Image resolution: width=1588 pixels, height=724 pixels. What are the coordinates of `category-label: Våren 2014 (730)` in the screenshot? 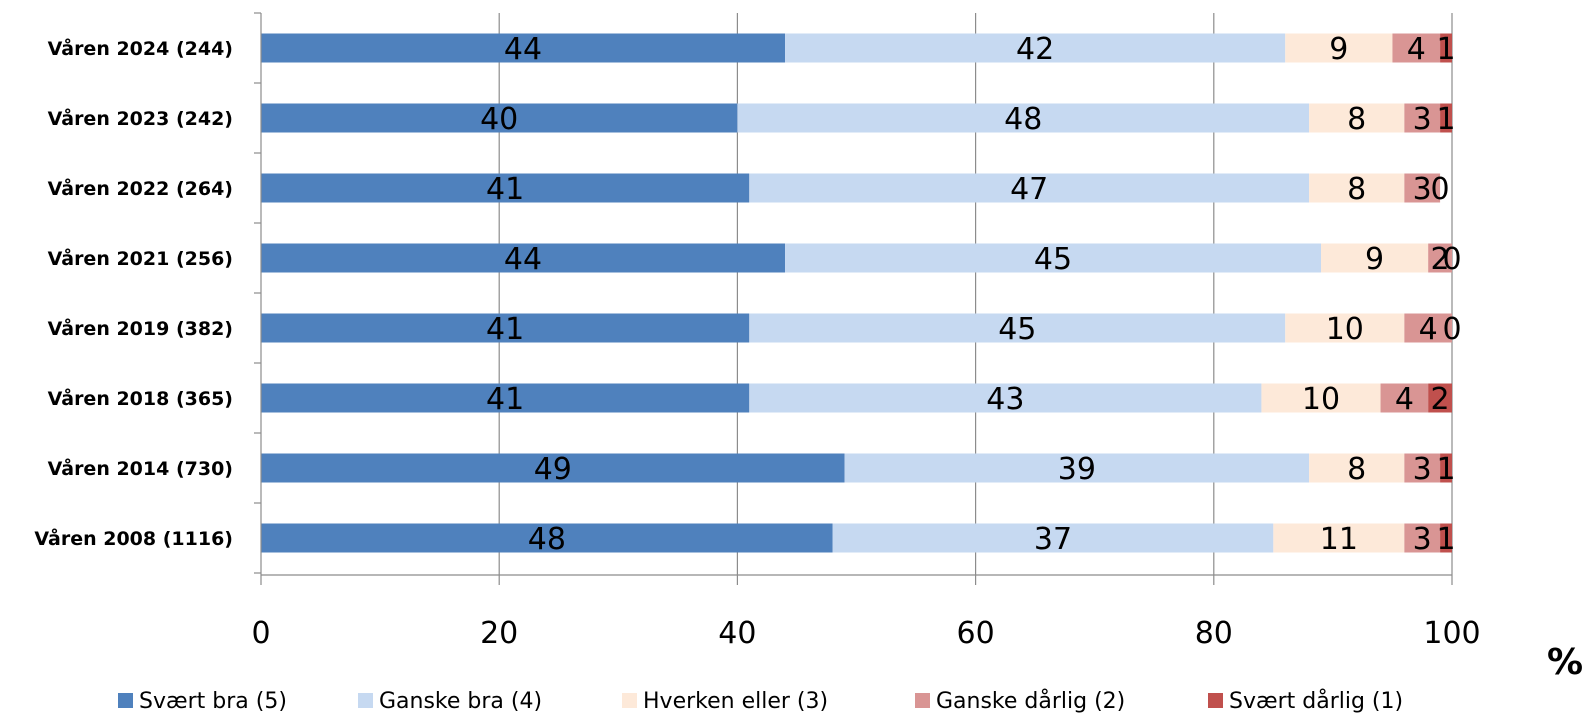 It's located at (140, 468).